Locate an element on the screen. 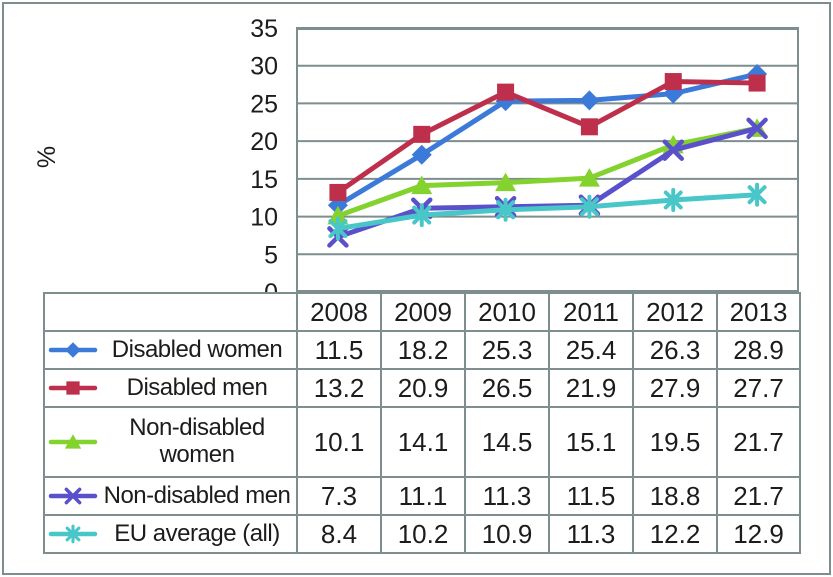 The image size is (833, 577). series-label: Disabled men is located at coordinates (197, 387).